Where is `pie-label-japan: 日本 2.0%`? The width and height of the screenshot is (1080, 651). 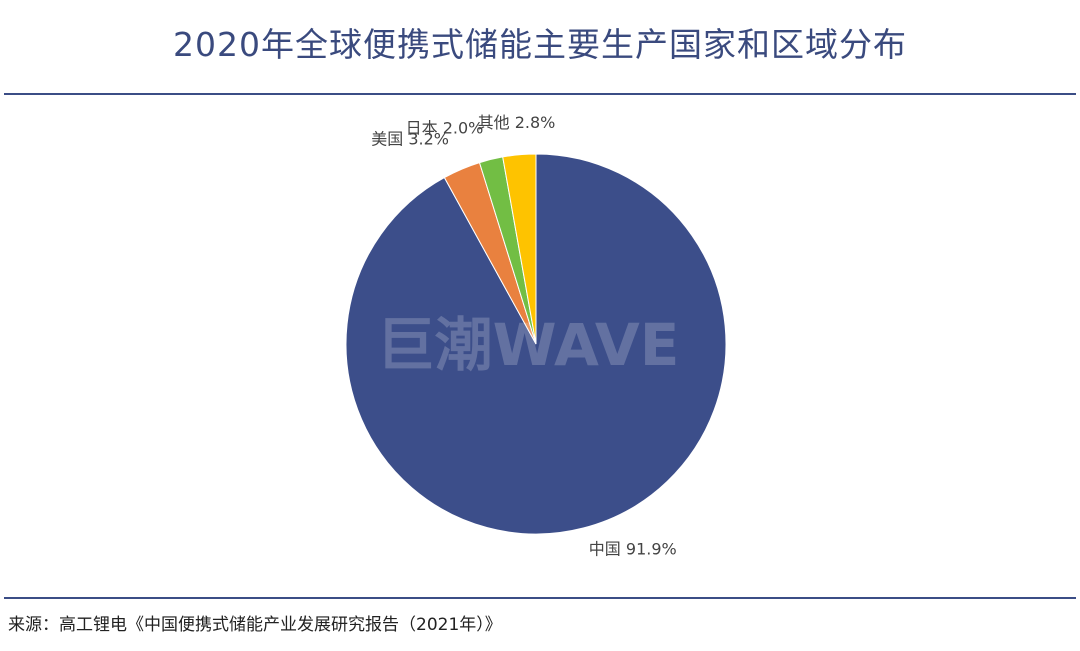
pie-label-japan: 日本 2.0% is located at coordinates (445, 127).